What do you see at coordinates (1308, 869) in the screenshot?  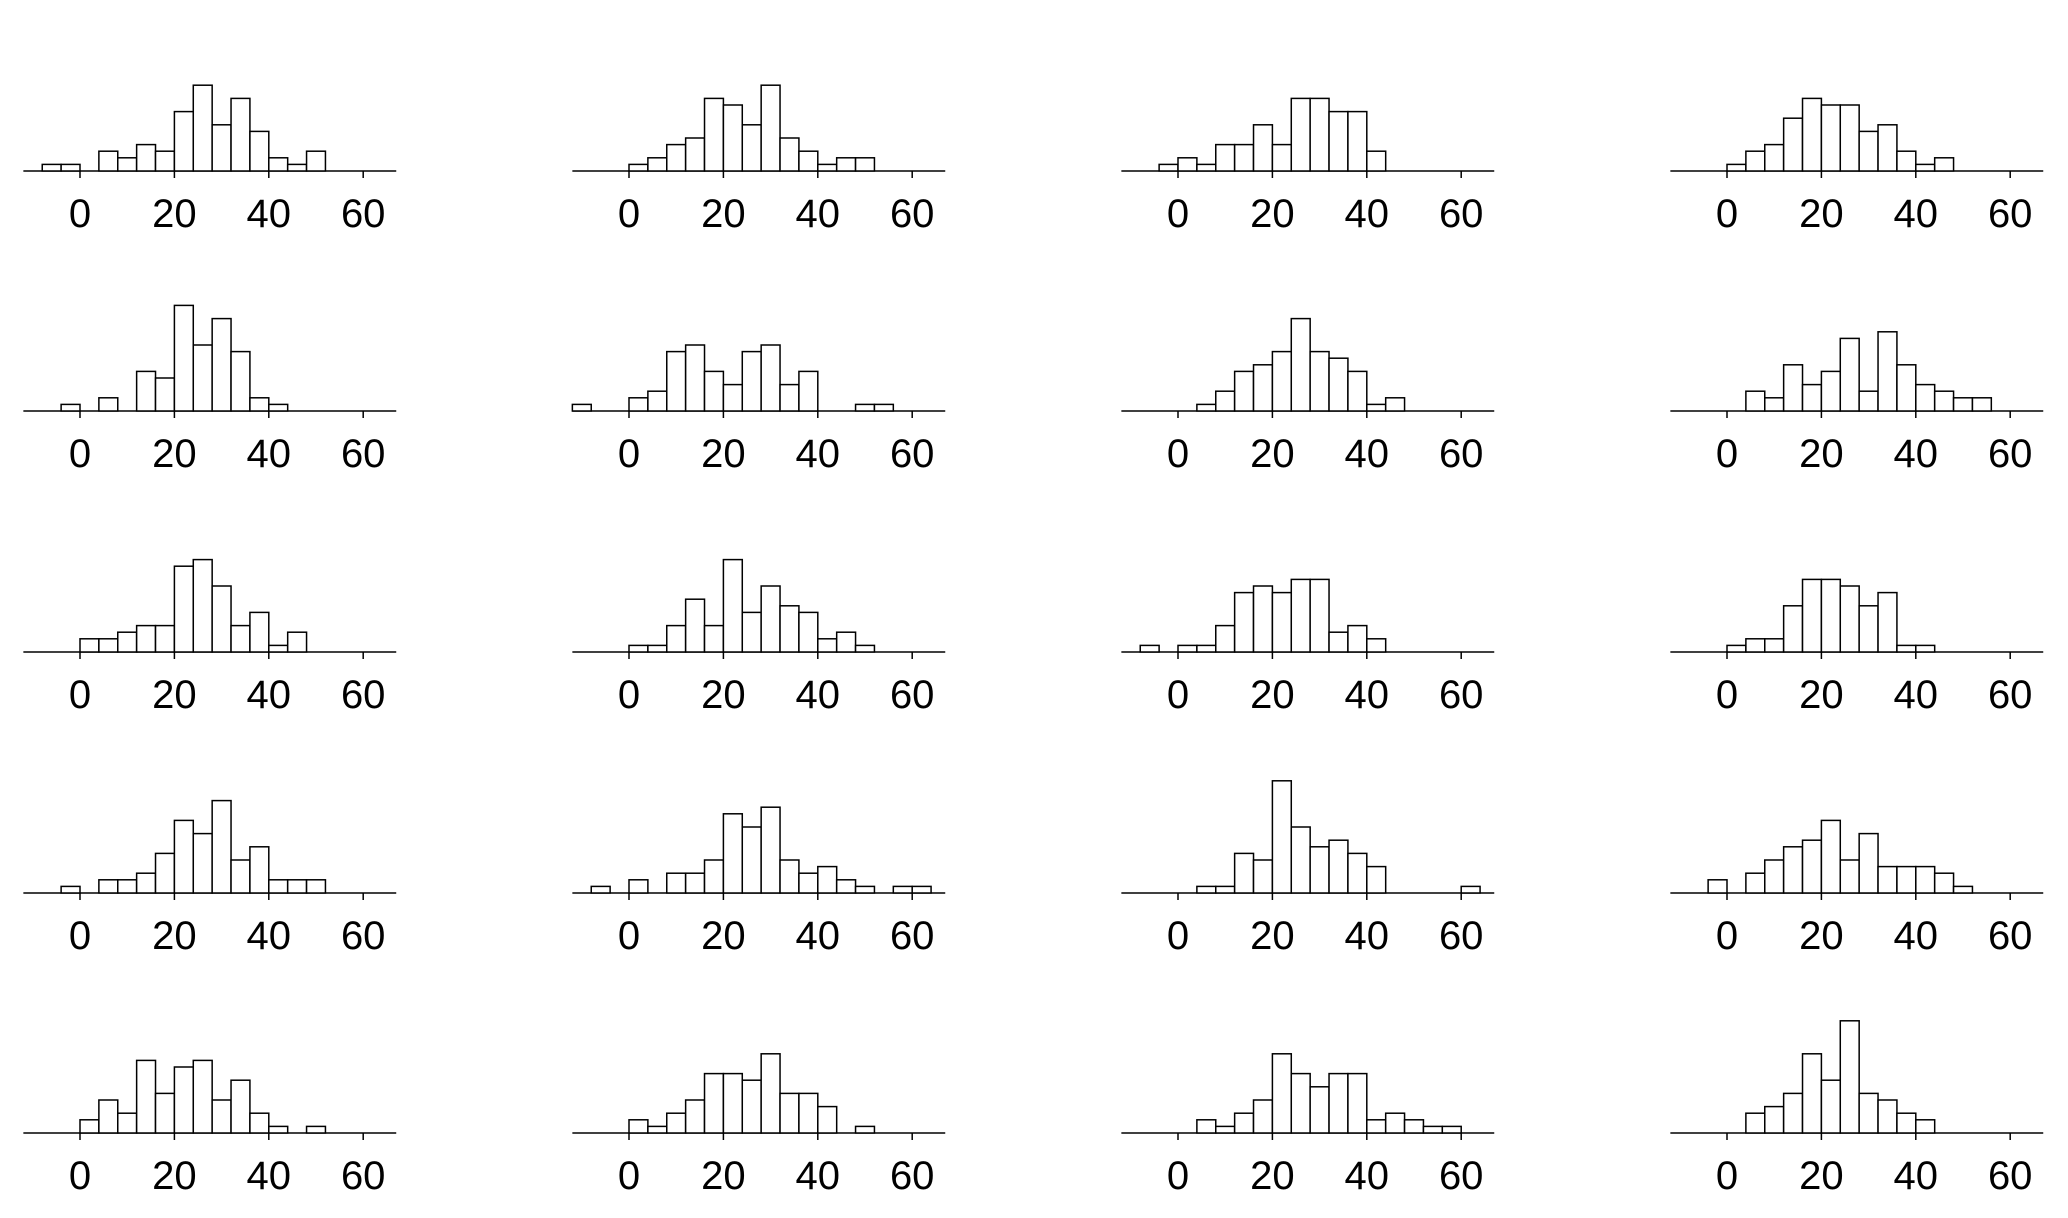 I see `histogram-panel-r4c3: 0 20 40 60` at bounding box center [1308, 869].